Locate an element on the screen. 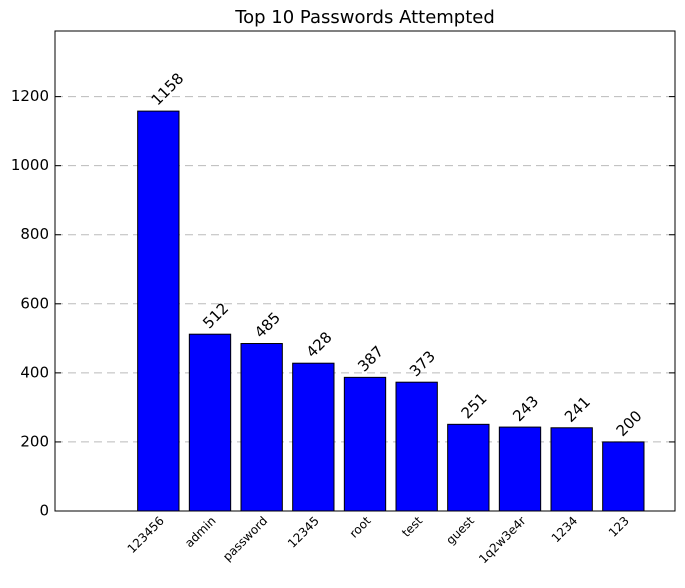 Image resolution: width=685 pixels, height=588 pixels. y-tick-label: 1200 is located at coordinates (30, 96).